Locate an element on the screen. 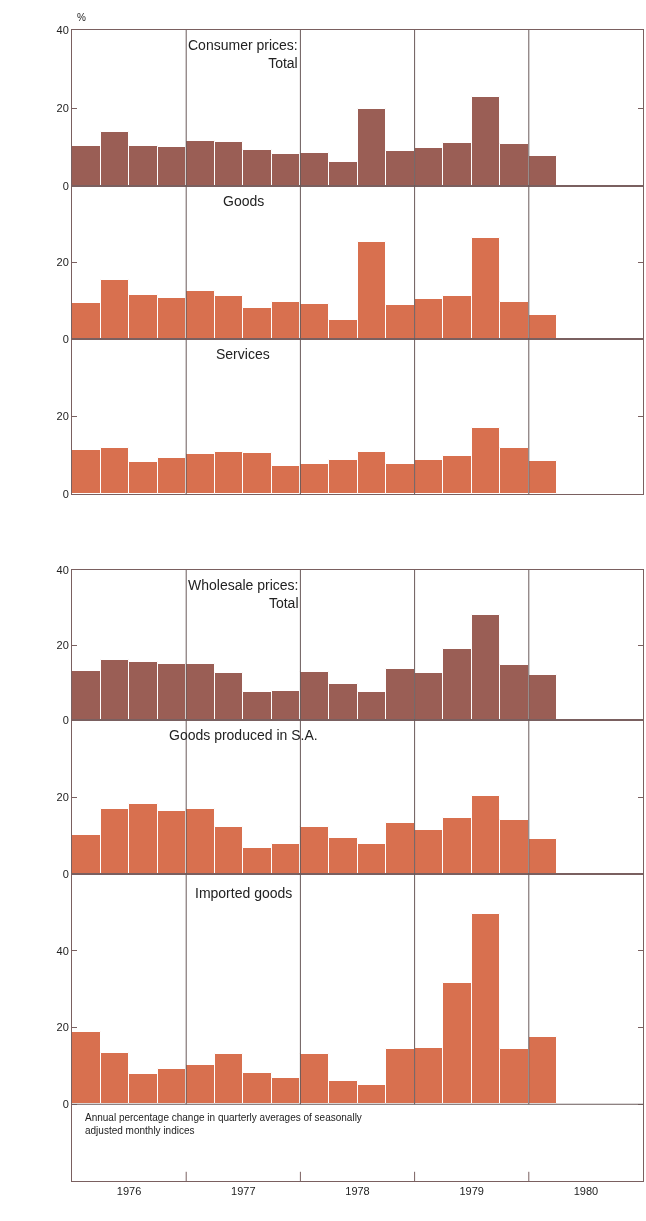  text: Services is located at coordinates (243, 354).